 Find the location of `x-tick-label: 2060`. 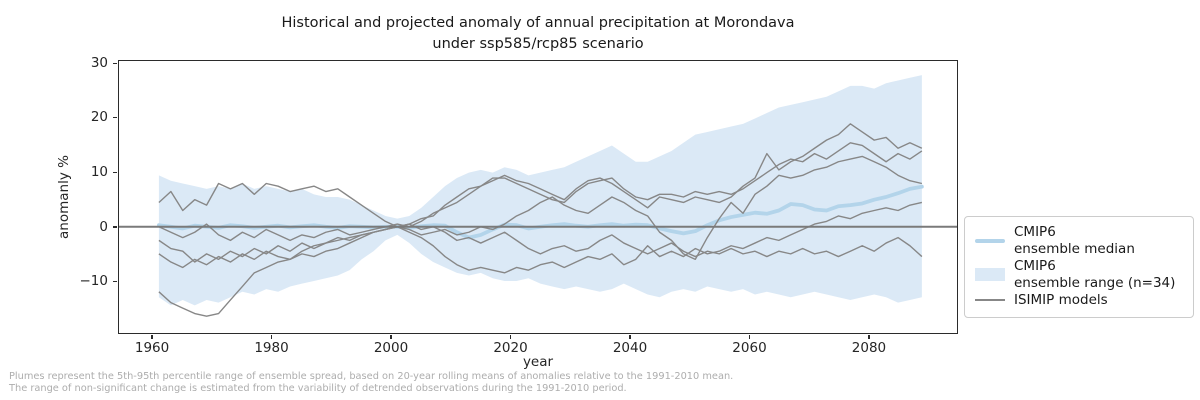

x-tick-label: 2060 is located at coordinates (749, 348).